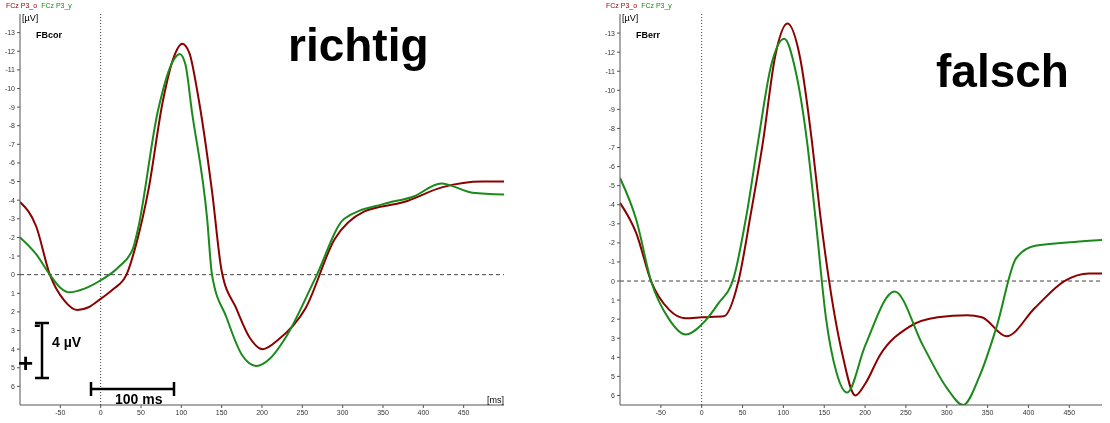 The height and width of the screenshot is (423, 1110). I want to click on text: FBcor, so click(49, 35).